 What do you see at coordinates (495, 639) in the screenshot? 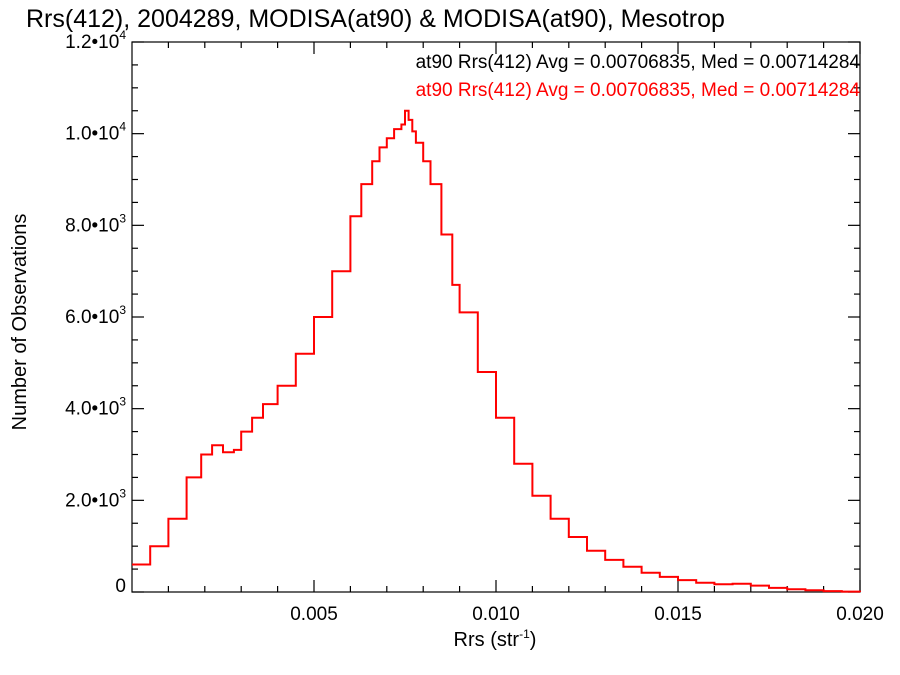
I see `x-axis-label: Rrs (str-1)` at bounding box center [495, 639].